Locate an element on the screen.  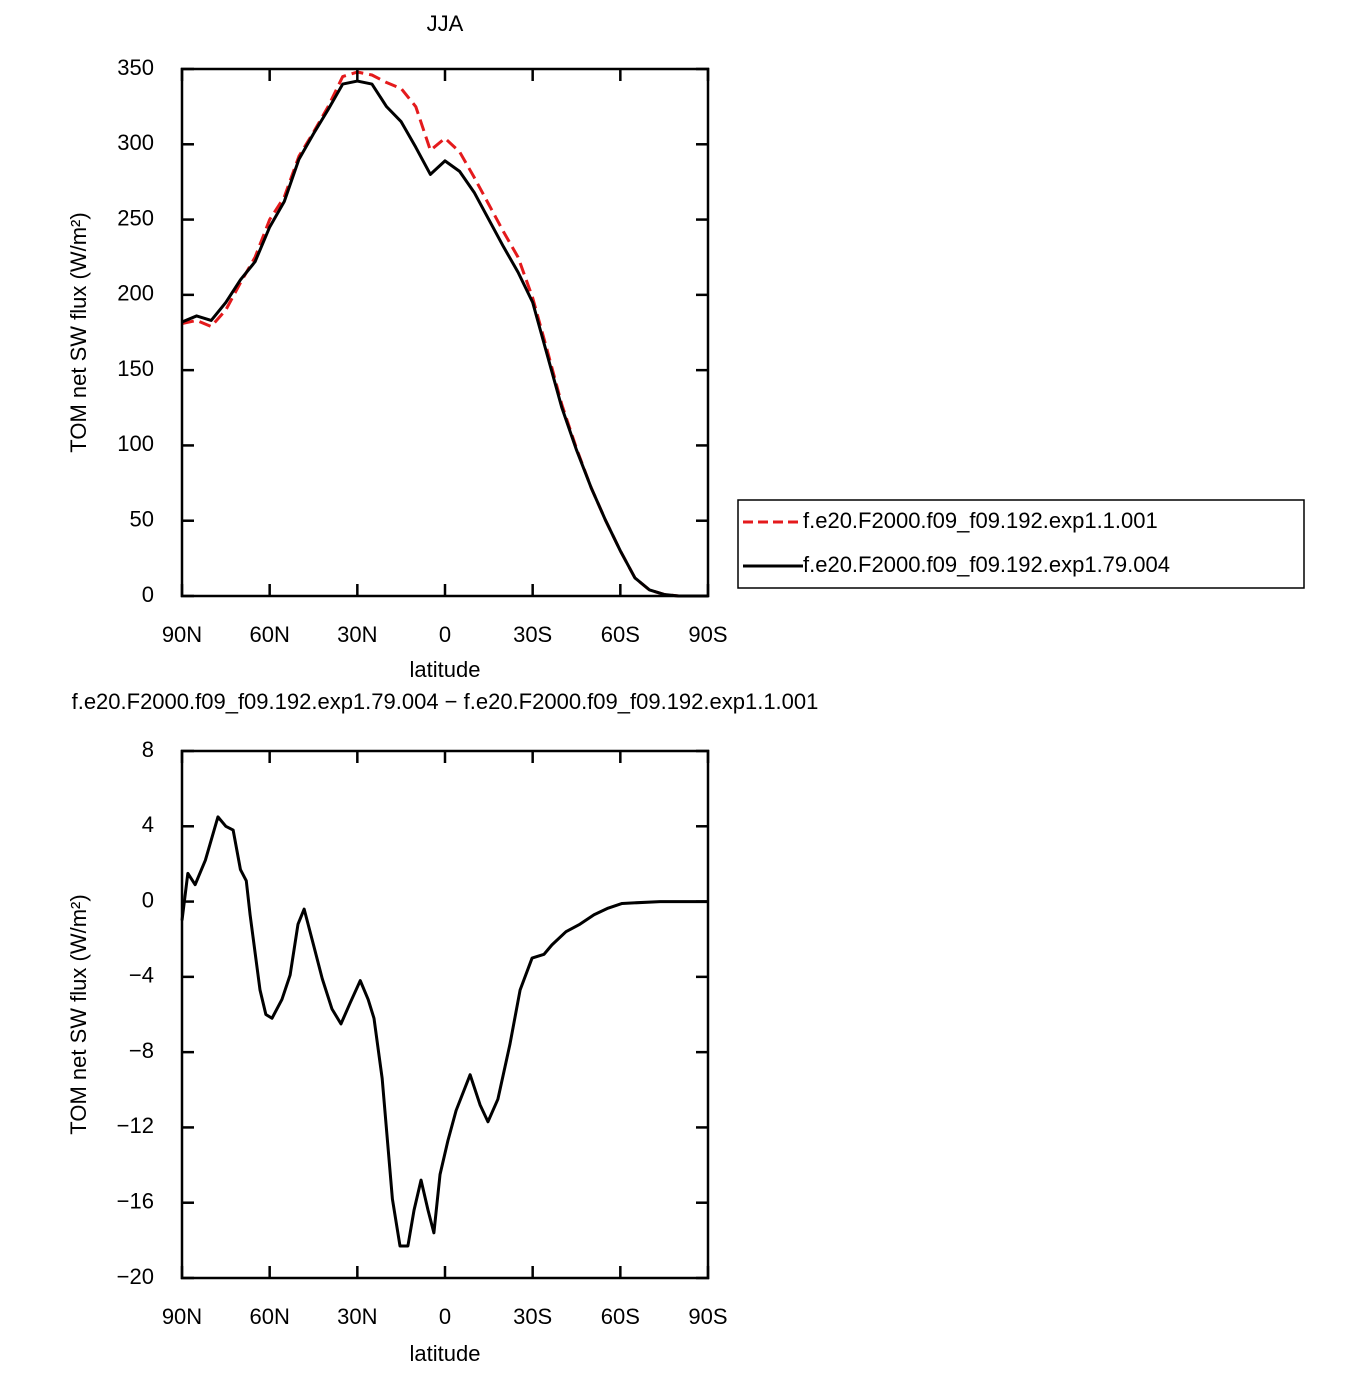
y-tick-label: 350 is located at coordinates (135, 67).